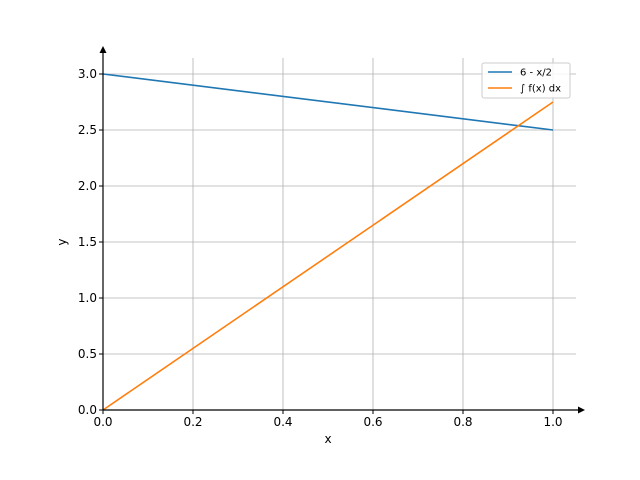  What do you see at coordinates (87, 242) in the screenshot?
I see `y-tick-label: 1.5` at bounding box center [87, 242].